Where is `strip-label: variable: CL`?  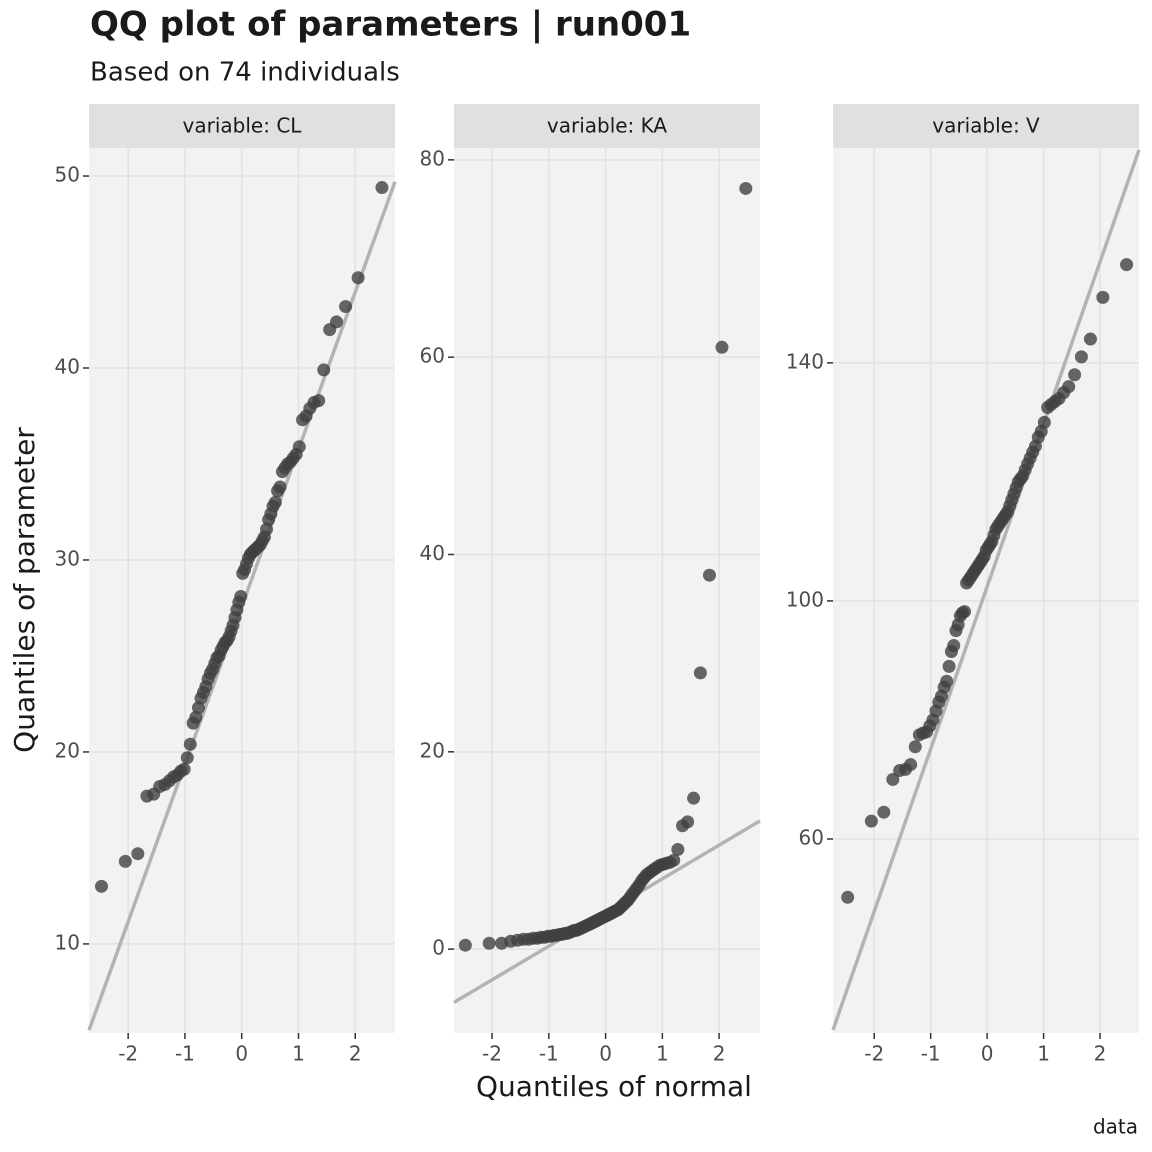 strip-label: variable: CL is located at coordinates (243, 126).